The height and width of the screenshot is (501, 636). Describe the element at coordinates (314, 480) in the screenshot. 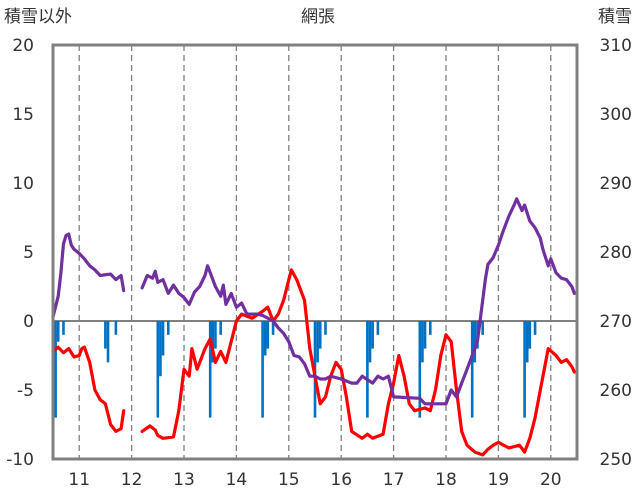

I see `x-tick-labels: 11 12 13 14 15 16 17 18 19 20` at that location.